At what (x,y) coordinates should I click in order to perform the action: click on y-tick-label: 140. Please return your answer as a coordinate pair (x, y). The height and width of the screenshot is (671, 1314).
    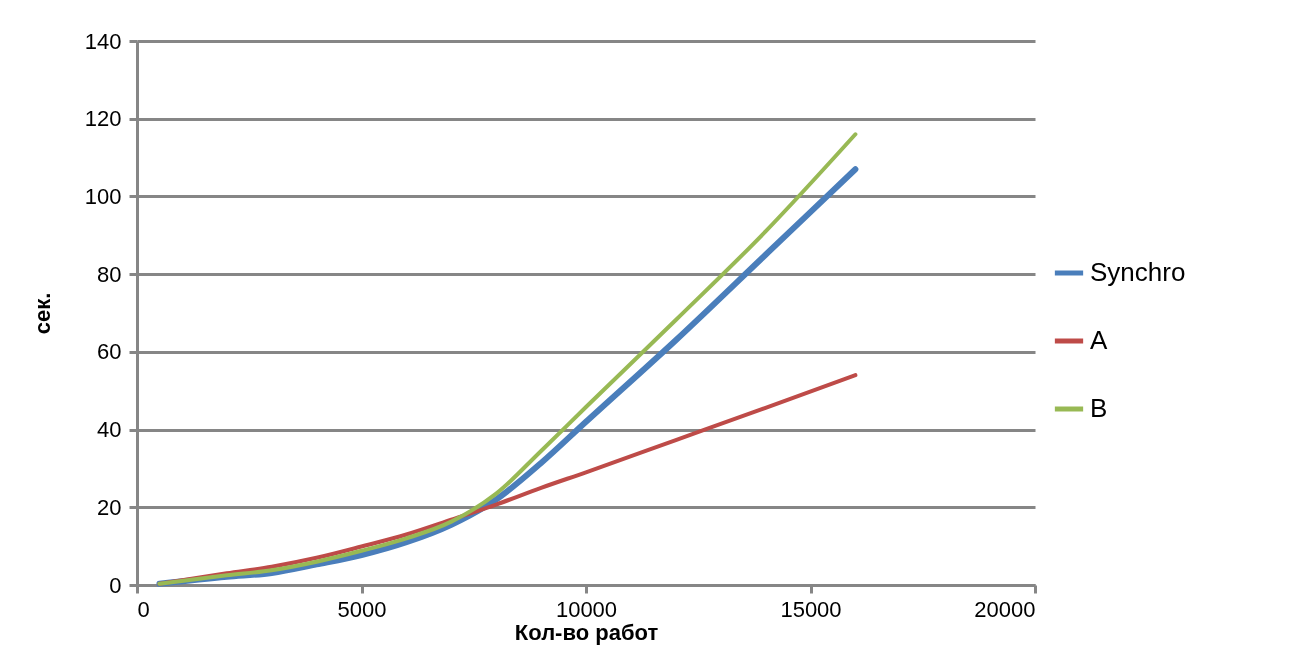
    Looking at the image, I should click on (103, 41).